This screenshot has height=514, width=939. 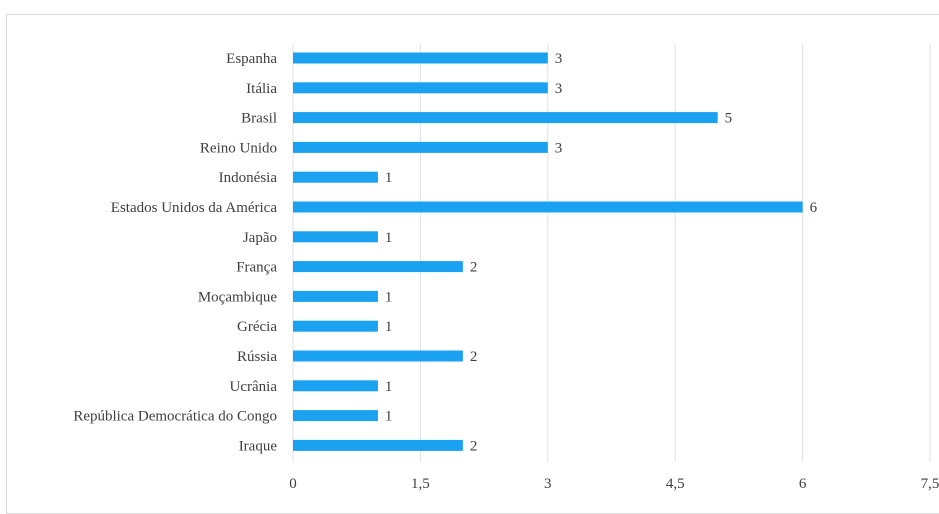 What do you see at coordinates (614, 484) in the screenshot?
I see `x-axis-tick-labels: 0 1,5 3 4,5 6 7,5` at bounding box center [614, 484].